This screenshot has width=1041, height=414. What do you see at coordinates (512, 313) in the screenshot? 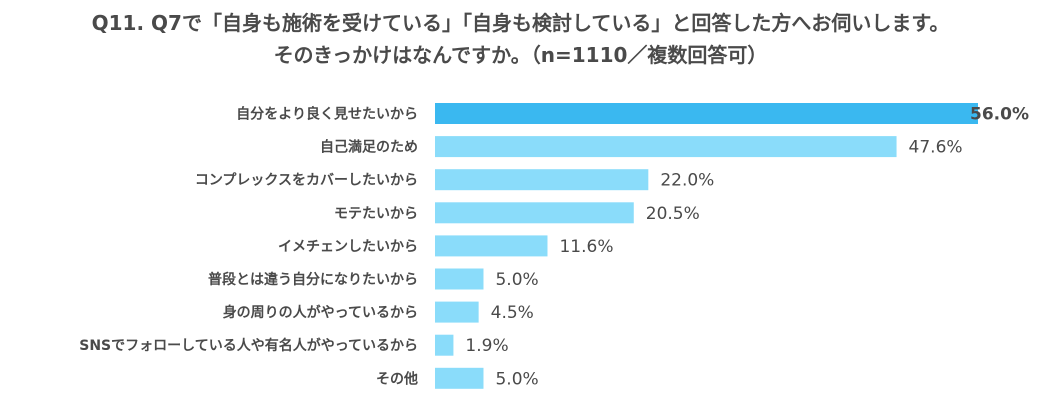
I see `value-label: 4.5%` at bounding box center [512, 313].